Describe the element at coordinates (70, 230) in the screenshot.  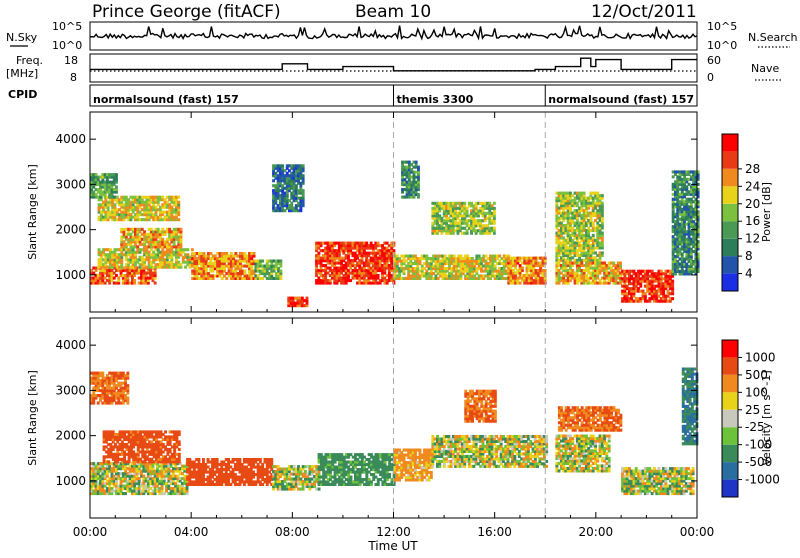
I see `y-tick-label: 2000` at that location.